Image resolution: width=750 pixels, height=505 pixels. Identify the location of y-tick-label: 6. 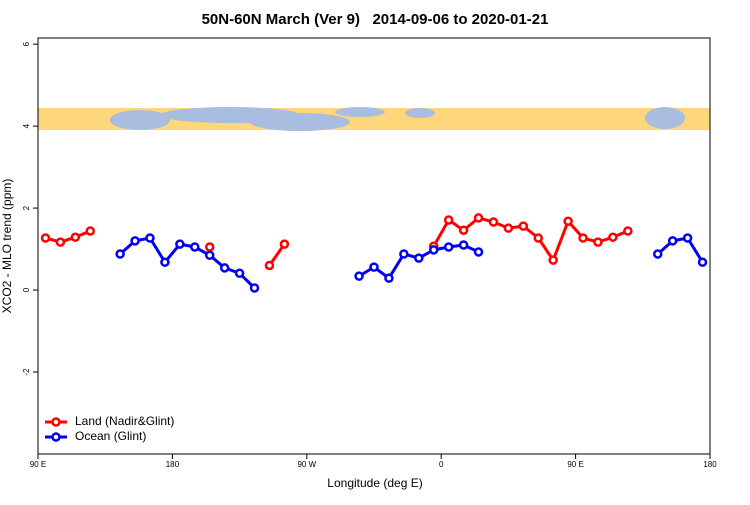
(26, 43).